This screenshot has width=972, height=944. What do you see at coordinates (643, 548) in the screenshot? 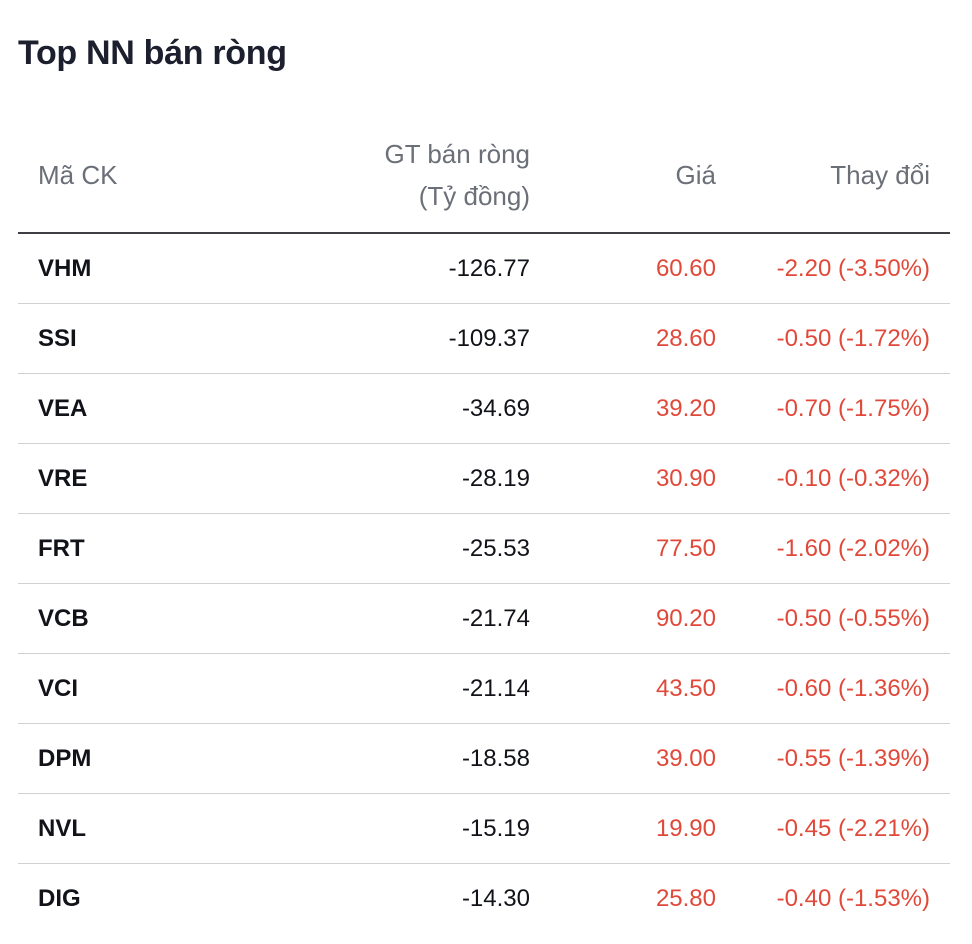
I see `price-cell: 77.50` at bounding box center [643, 548].